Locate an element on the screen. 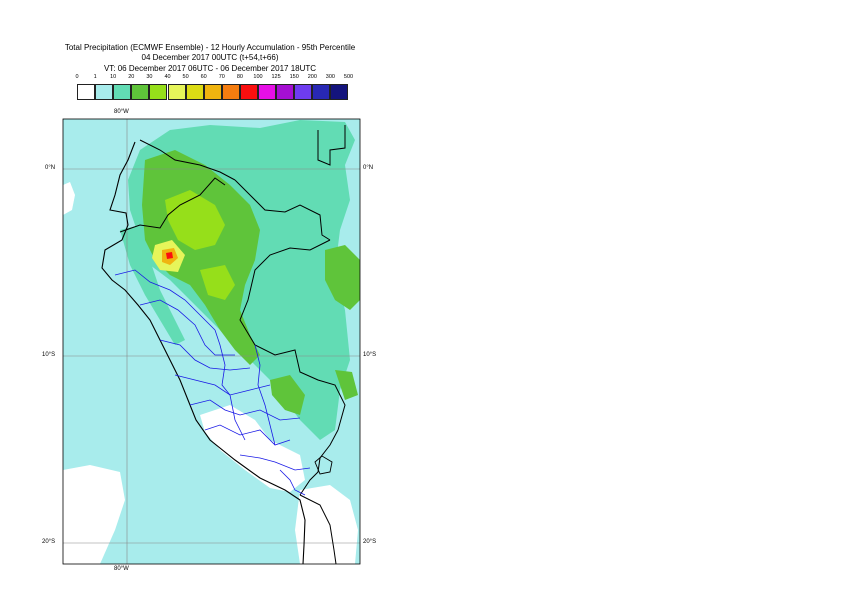 This screenshot has height=596, width=842. border-peru-bolivia is located at coordinates (319, 462).